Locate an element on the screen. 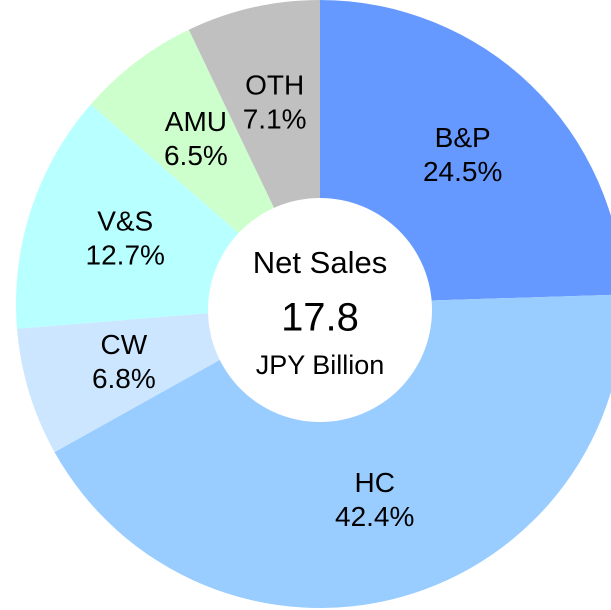 Image resolution: width=611 pixels, height=610 pixels. slice-value-label: 6.5% is located at coordinates (196, 155).